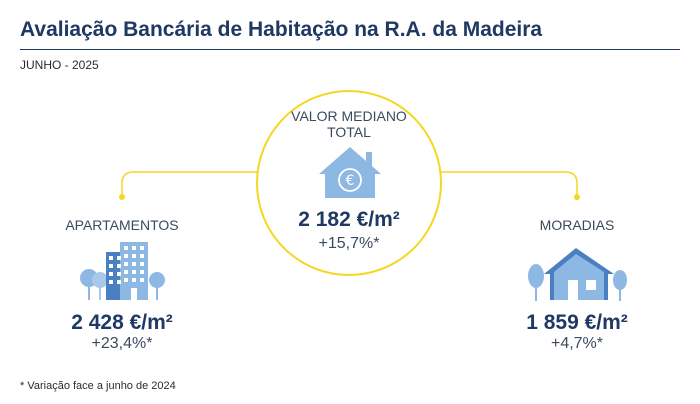 The image size is (700, 404). Describe the element at coordinates (577, 322) in the screenshot. I see `houses-value: 1 859 €/m²` at that location.